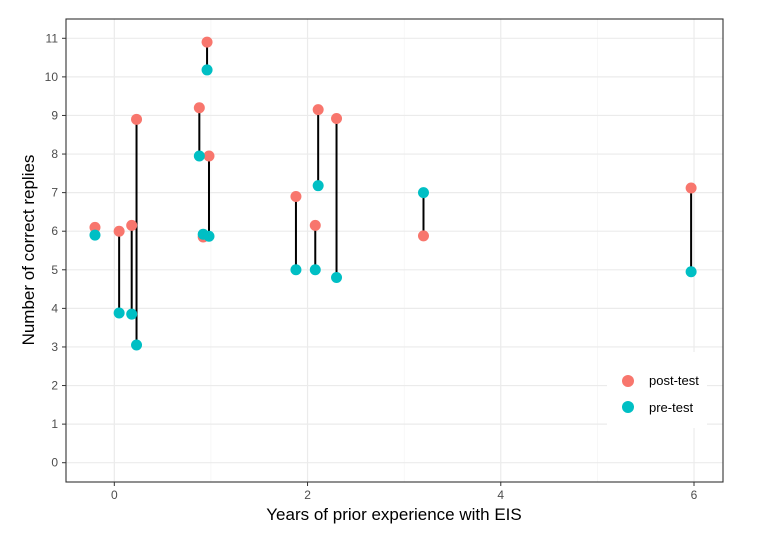  I want to click on x-tick-label: 6, so click(694, 495).